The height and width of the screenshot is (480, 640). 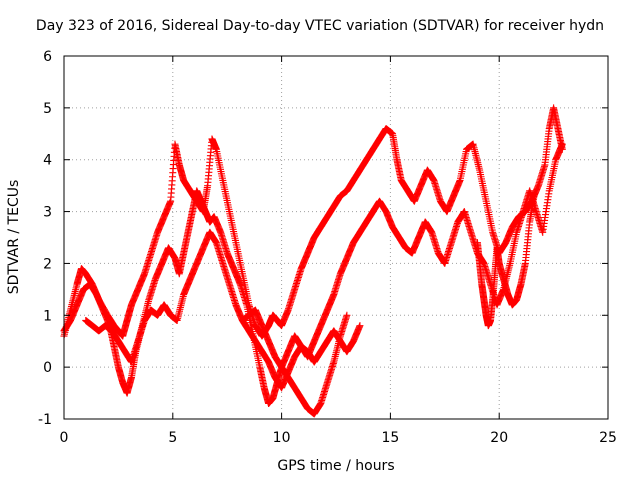 What do you see at coordinates (14, 237) in the screenshot?
I see `y-axis-label: SDTVAR / TECUs` at bounding box center [14, 237].